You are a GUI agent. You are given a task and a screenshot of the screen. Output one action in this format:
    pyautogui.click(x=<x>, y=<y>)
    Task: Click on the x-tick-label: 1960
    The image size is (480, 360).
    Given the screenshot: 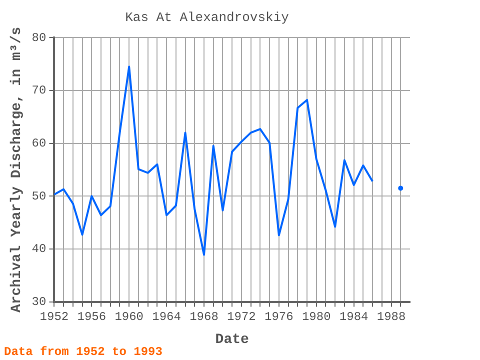 What is the action you would take?
    pyautogui.click(x=129, y=317)
    